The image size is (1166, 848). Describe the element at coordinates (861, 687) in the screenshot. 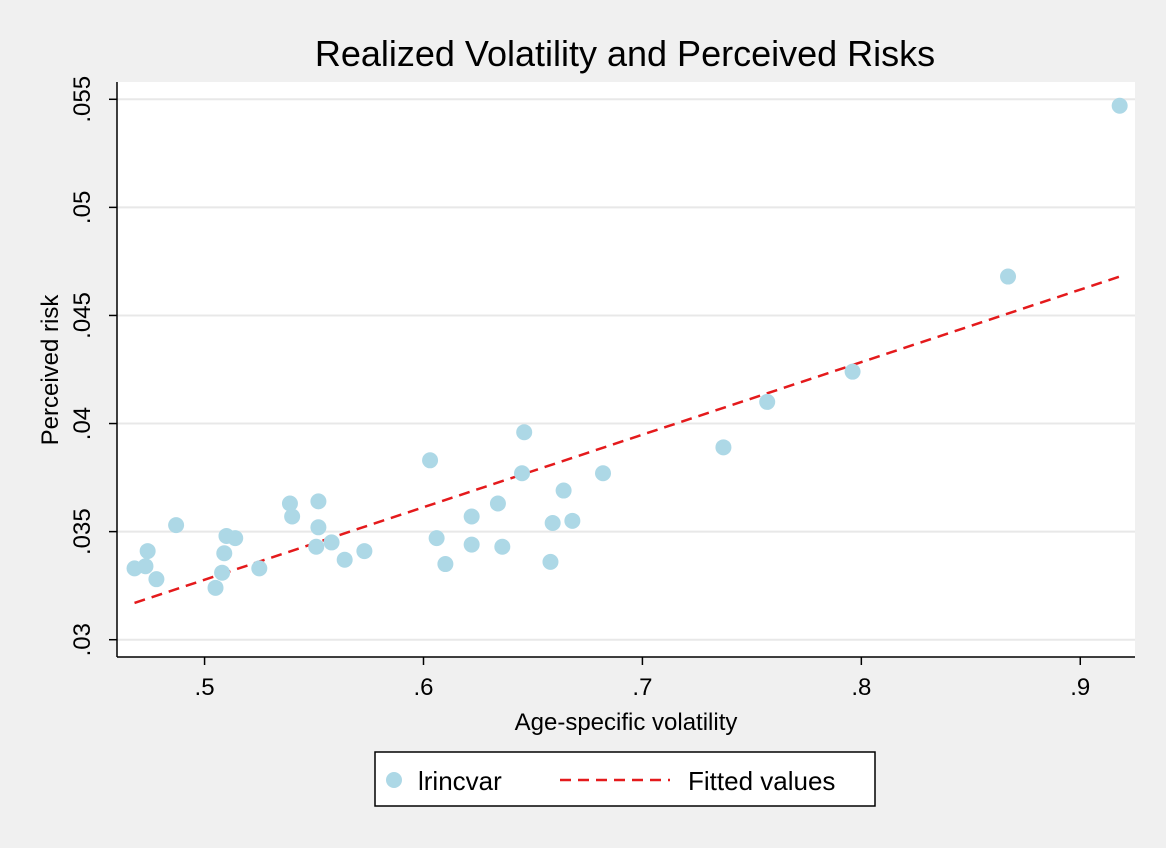

I see `x-tick-label: .8` at that location.